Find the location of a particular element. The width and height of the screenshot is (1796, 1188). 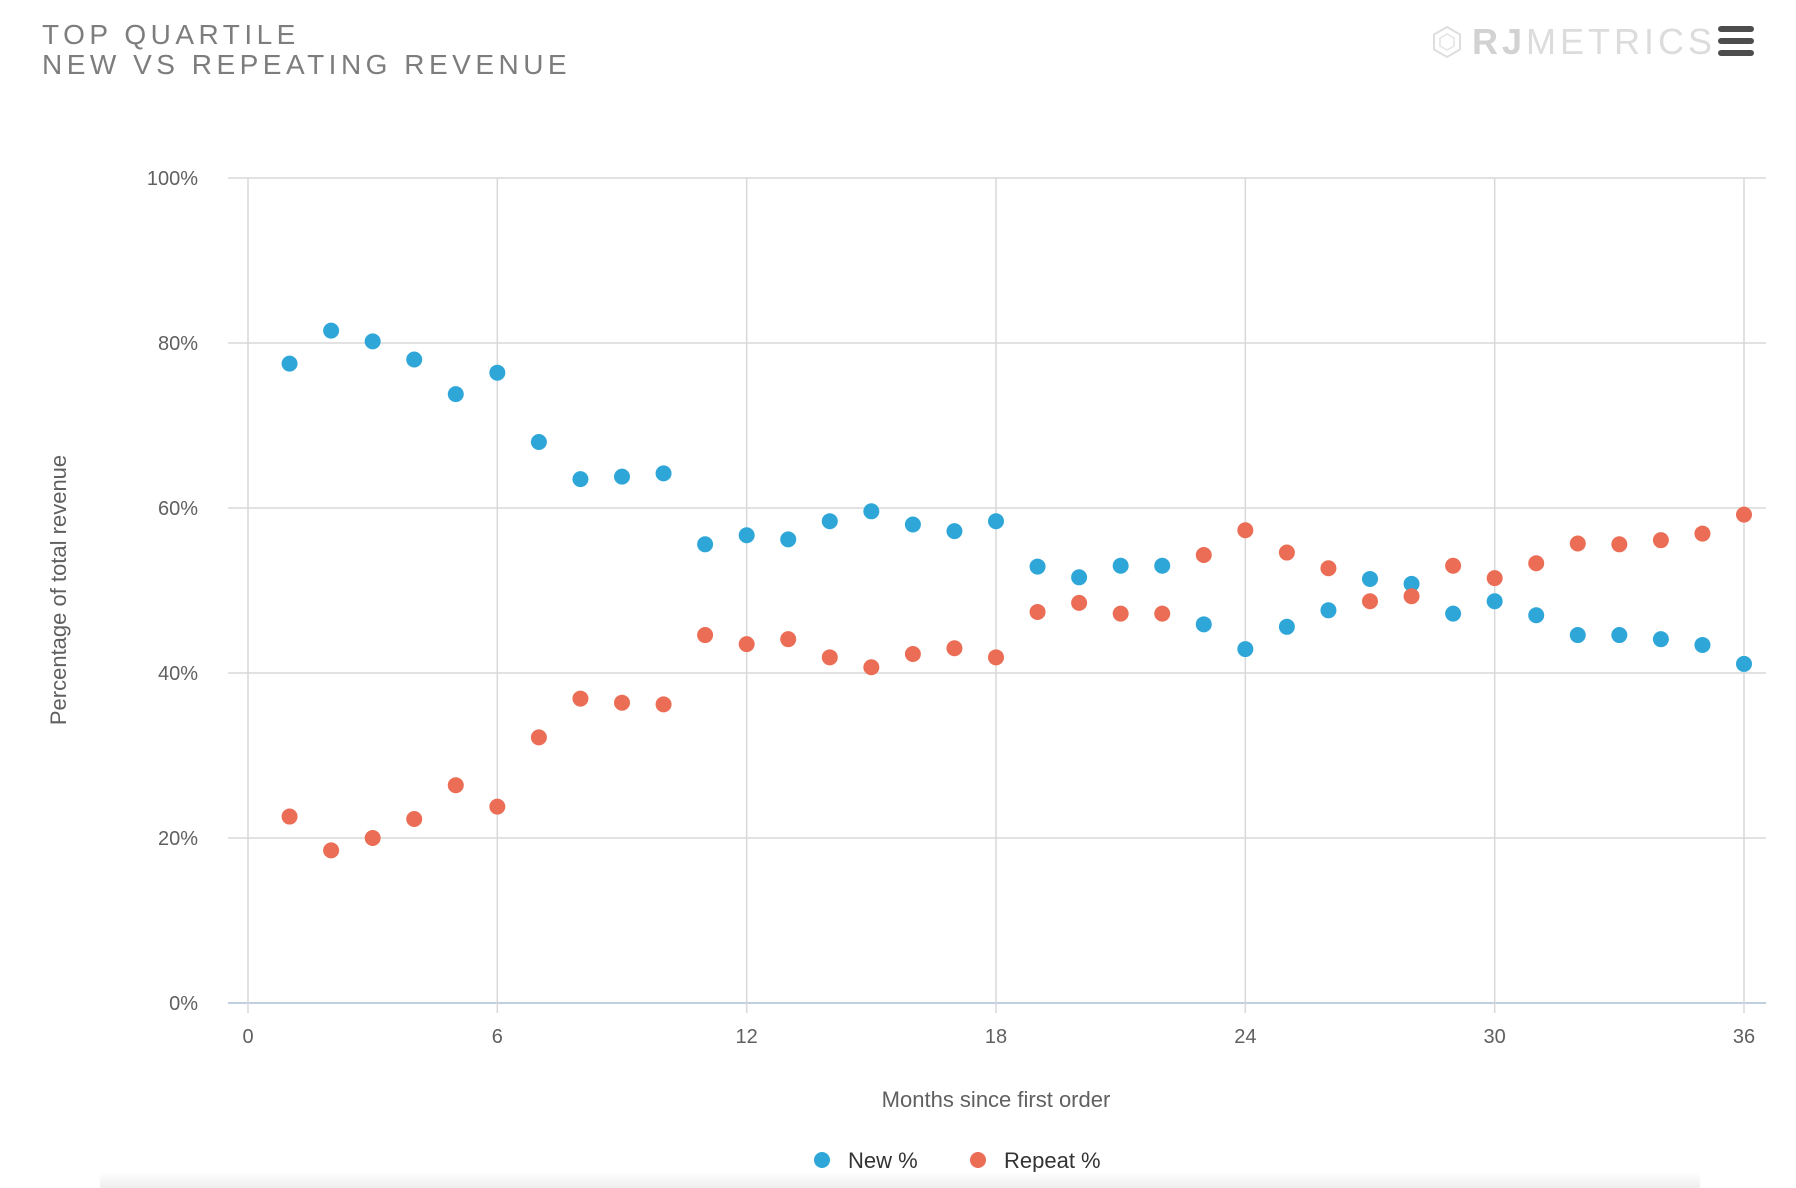

x-tick-label: 0 is located at coordinates (247, 1037).